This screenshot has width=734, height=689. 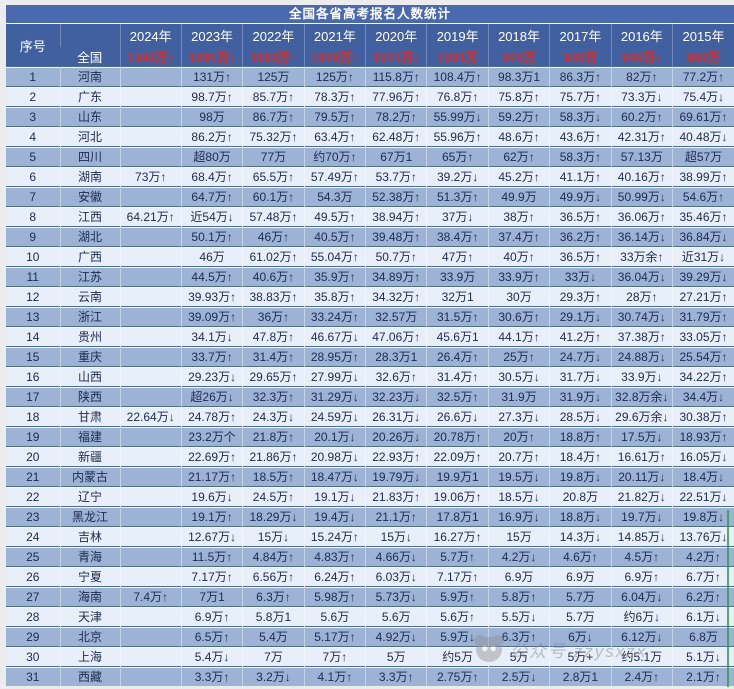 I want to click on value-cell: 39.09万↑, so click(x=211, y=316).